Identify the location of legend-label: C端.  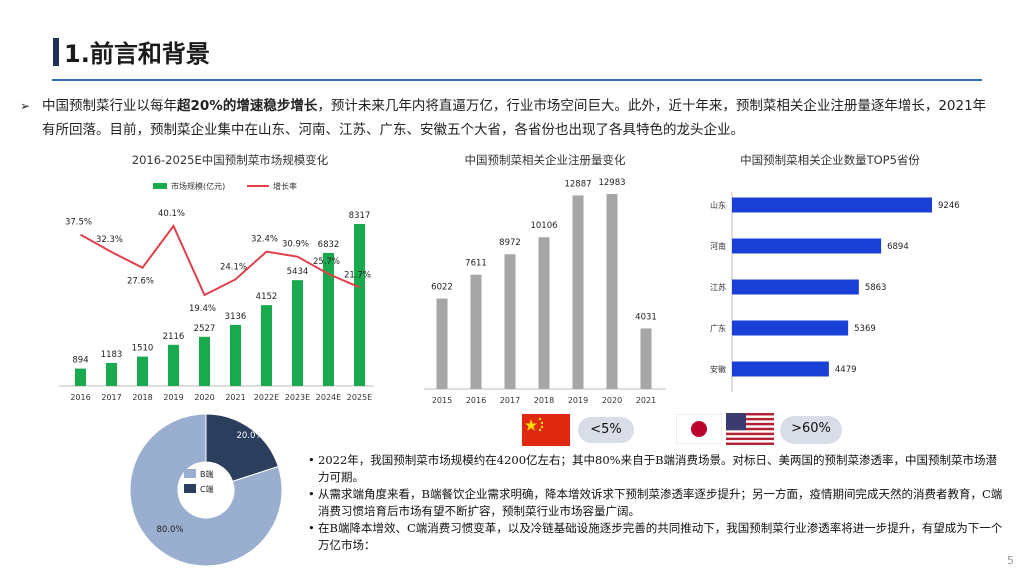
(207, 489).